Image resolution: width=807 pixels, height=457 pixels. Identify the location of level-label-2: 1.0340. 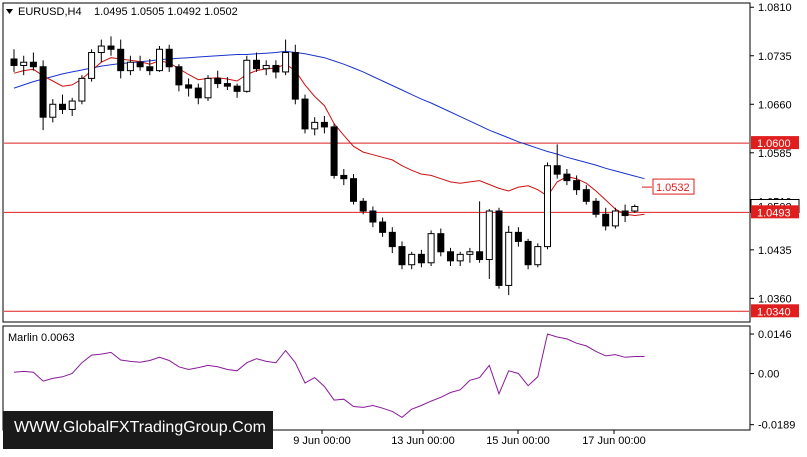
(774, 312).